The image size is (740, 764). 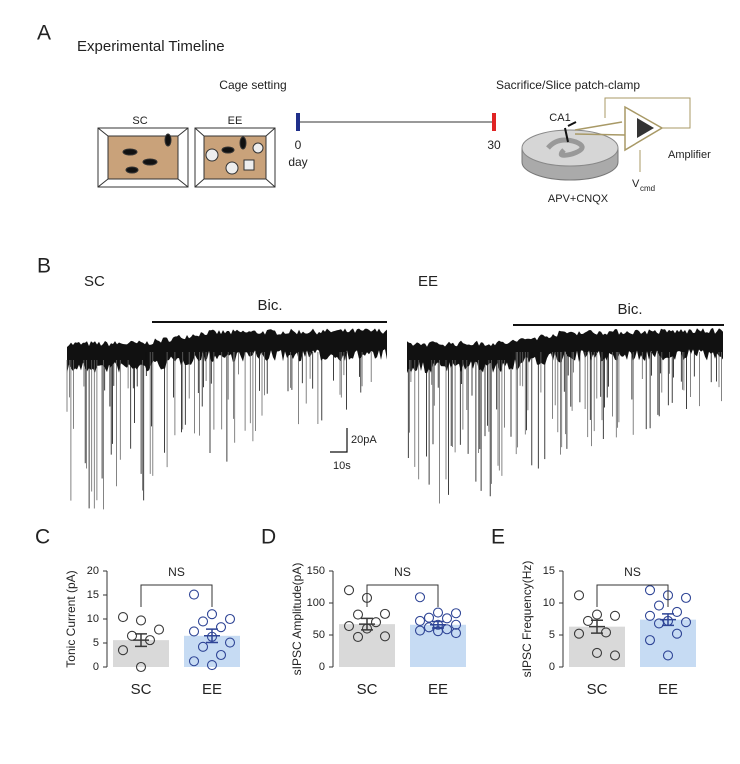 What do you see at coordinates (71, 618) in the screenshot?
I see `y-axis-title: Tonic Current (pA)` at bounding box center [71, 618].